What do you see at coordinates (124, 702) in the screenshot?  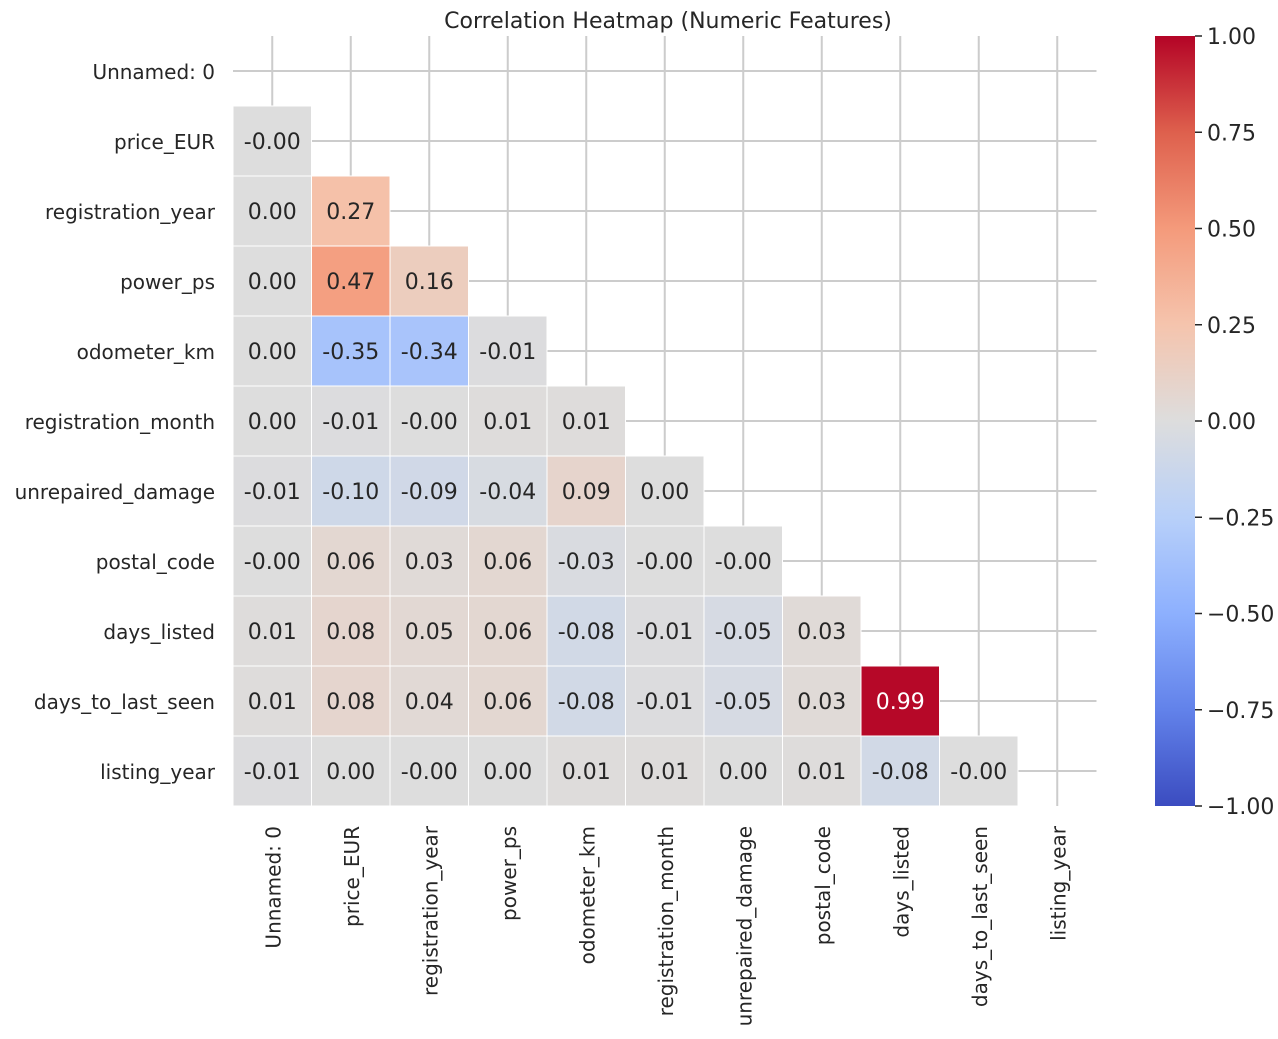 I see `y-tick-label: days_to_last_seen` at bounding box center [124, 702].